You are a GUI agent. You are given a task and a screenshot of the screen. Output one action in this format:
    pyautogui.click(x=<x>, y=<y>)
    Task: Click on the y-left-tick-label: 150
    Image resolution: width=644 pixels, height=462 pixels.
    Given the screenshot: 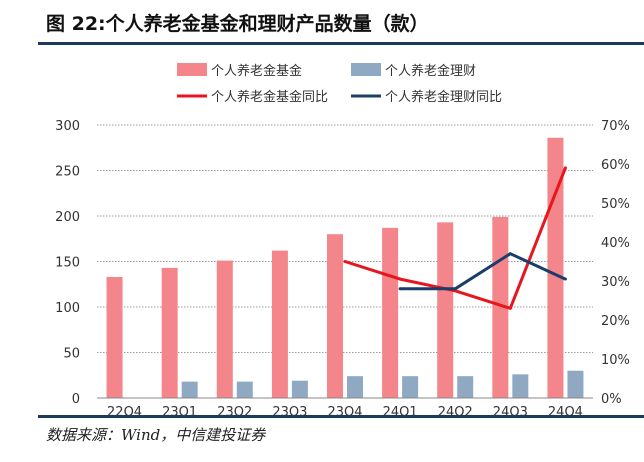 What is the action you would take?
    pyautogui.click(x=67, y=263)
    